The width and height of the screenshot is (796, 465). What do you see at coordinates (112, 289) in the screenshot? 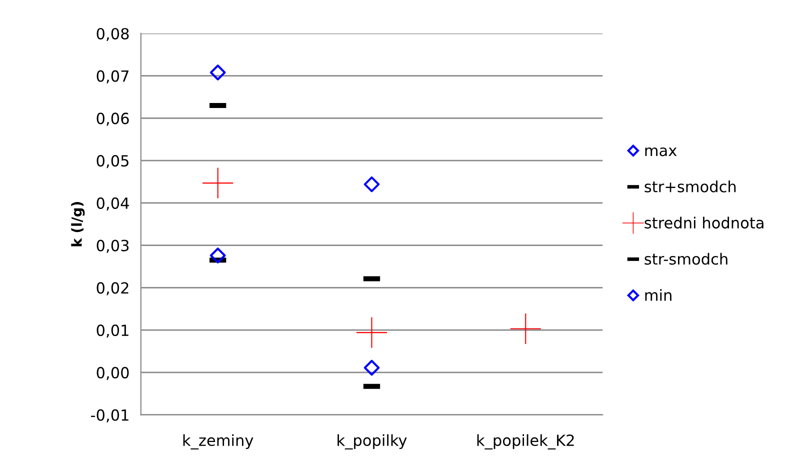
I see `y-tick-label: 0,02` at bounding box center [112, 289].